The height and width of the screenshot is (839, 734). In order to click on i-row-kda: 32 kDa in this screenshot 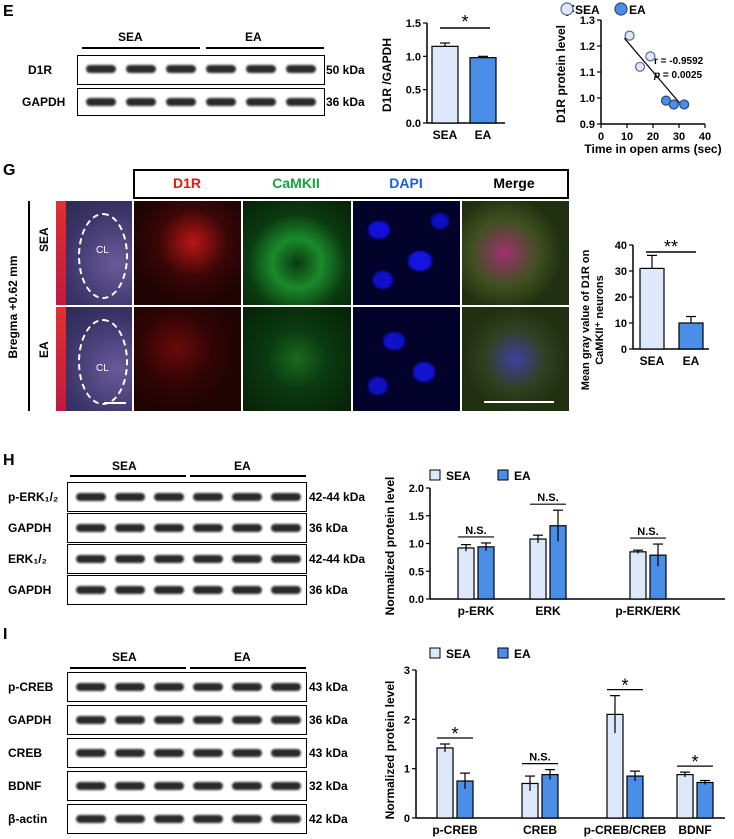, I will do `click(328, 786)`.